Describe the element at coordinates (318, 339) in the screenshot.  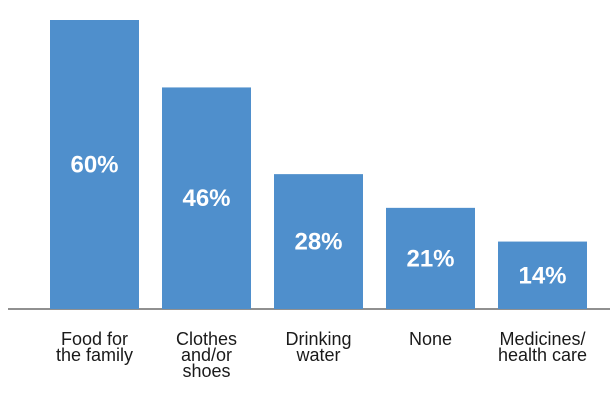
I see `category-label-line: Drinking` at that location.